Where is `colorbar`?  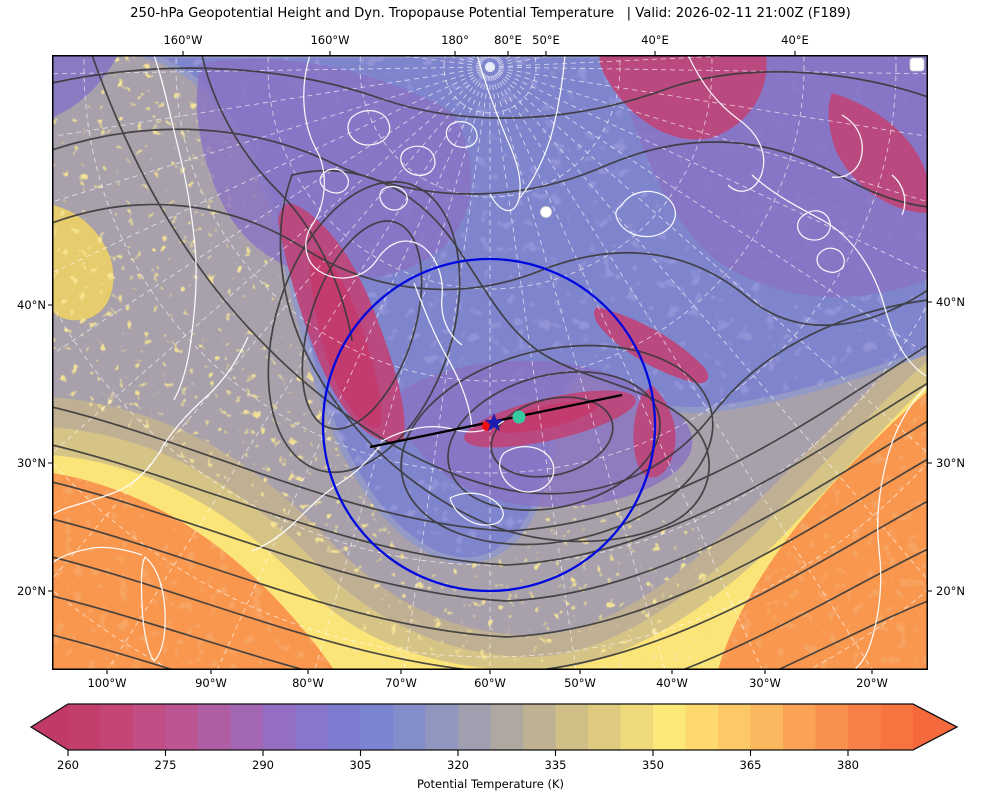 colorbar is located at coordinates (494, 729).